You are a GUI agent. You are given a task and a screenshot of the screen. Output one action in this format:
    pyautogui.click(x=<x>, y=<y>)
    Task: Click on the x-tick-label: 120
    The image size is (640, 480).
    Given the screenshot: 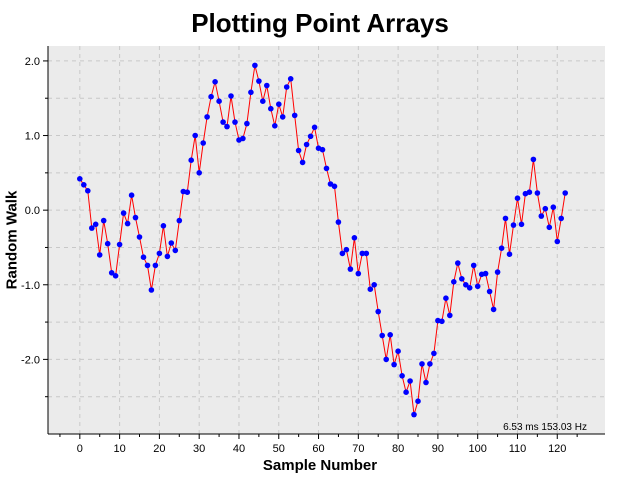 What is the action you would take?
    pyautogui.click(x=557, y=449)
    